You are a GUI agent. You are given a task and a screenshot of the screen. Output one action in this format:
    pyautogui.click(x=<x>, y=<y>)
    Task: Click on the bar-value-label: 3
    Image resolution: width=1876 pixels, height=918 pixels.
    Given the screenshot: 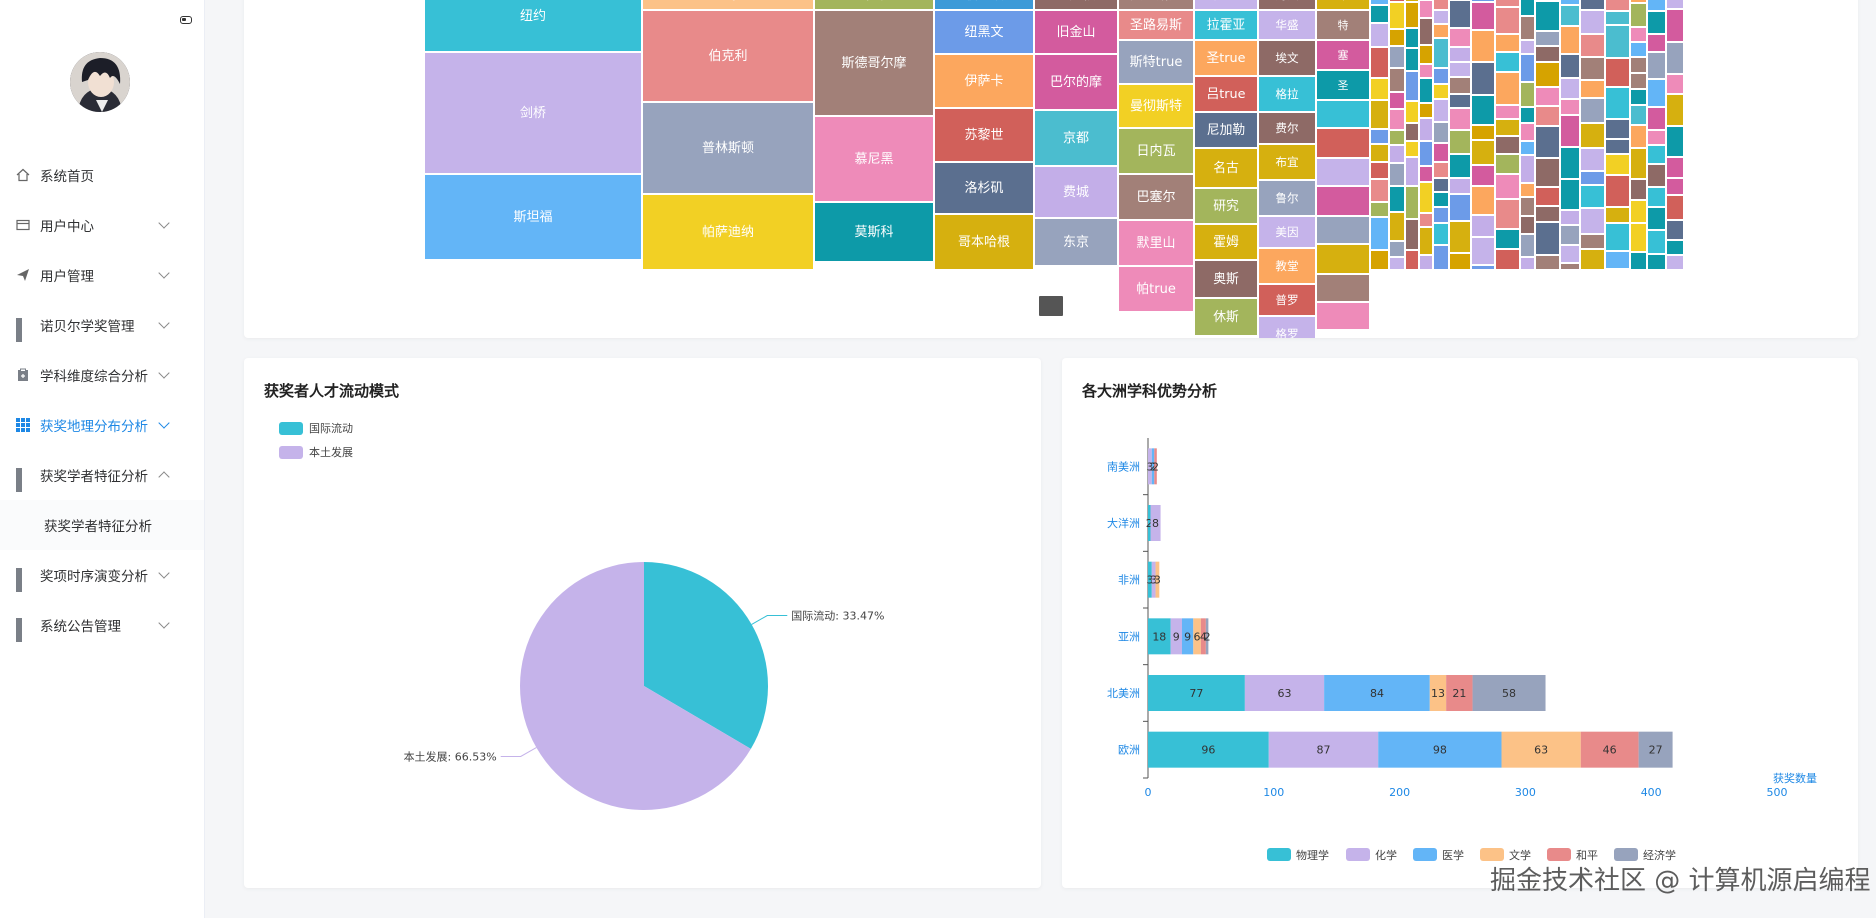 What is the action you would take?
    pyautogui.click(x=1153, y=580)
    